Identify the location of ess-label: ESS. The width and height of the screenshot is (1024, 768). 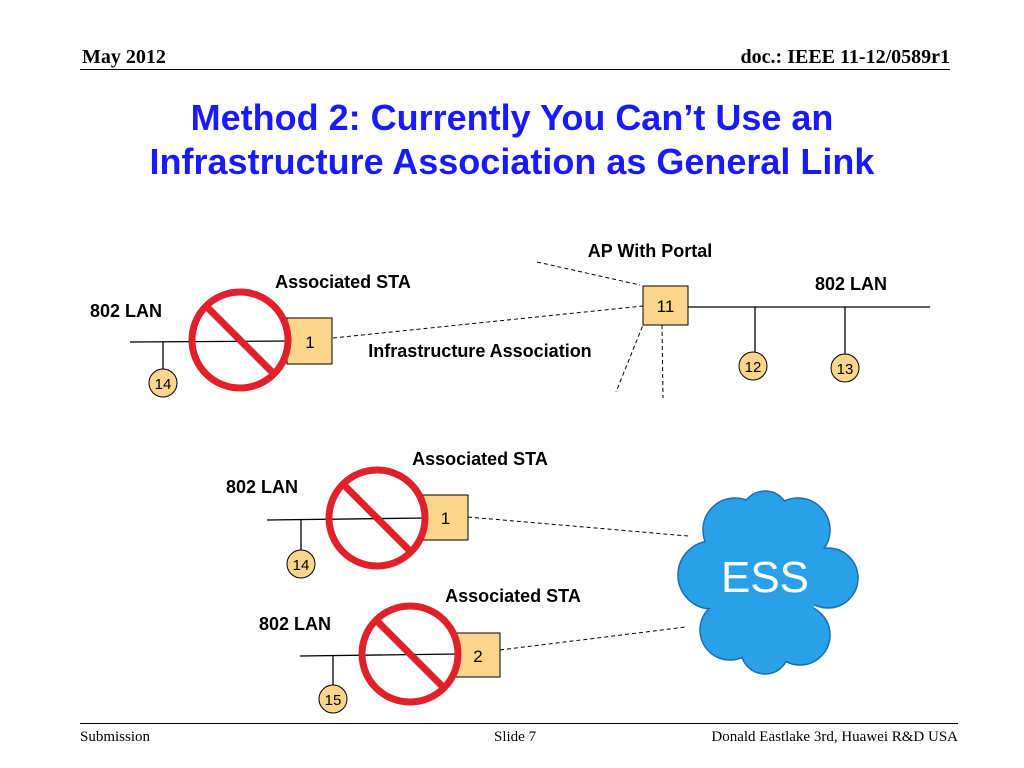
(765, 577).